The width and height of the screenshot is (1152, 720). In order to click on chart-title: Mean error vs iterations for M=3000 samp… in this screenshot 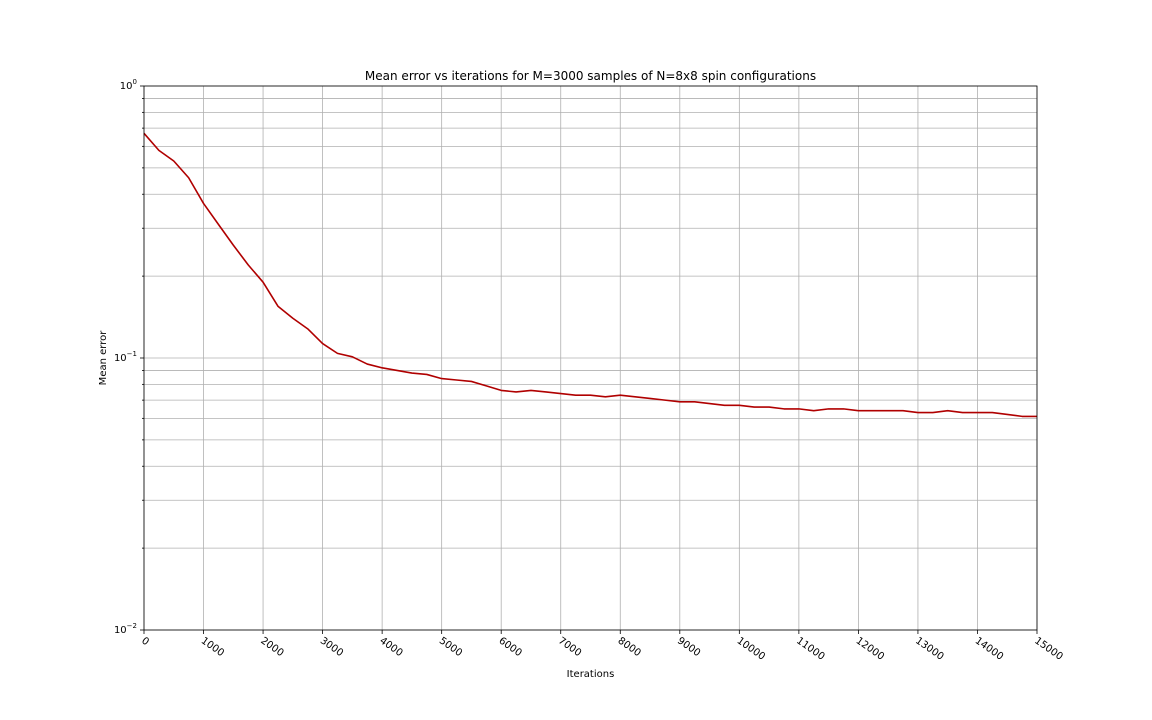, I will do `click(590, 76)`.